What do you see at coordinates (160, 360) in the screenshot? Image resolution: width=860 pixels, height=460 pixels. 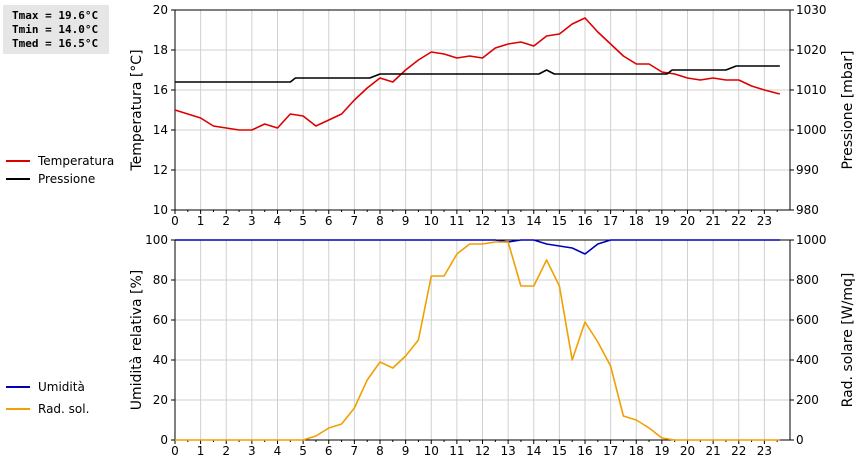 I see `chart2-y-tick-label: 40` at bounding box center [160, 360].